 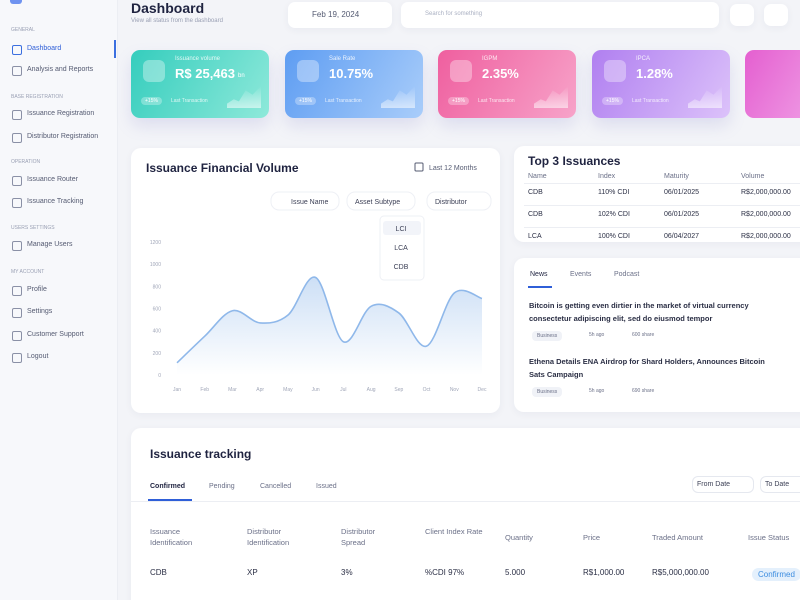 I want to click on news-tag: Business, so click(x=547, y=392).